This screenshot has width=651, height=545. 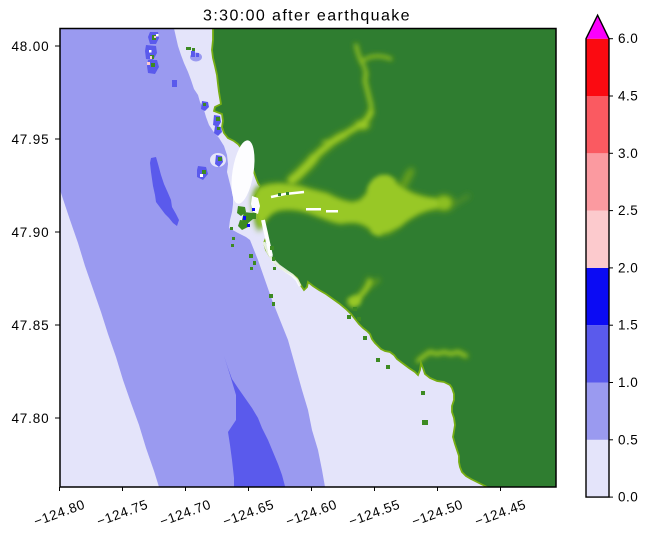 I want to click on svg-text: 47.85, so click(x=30, y=325).